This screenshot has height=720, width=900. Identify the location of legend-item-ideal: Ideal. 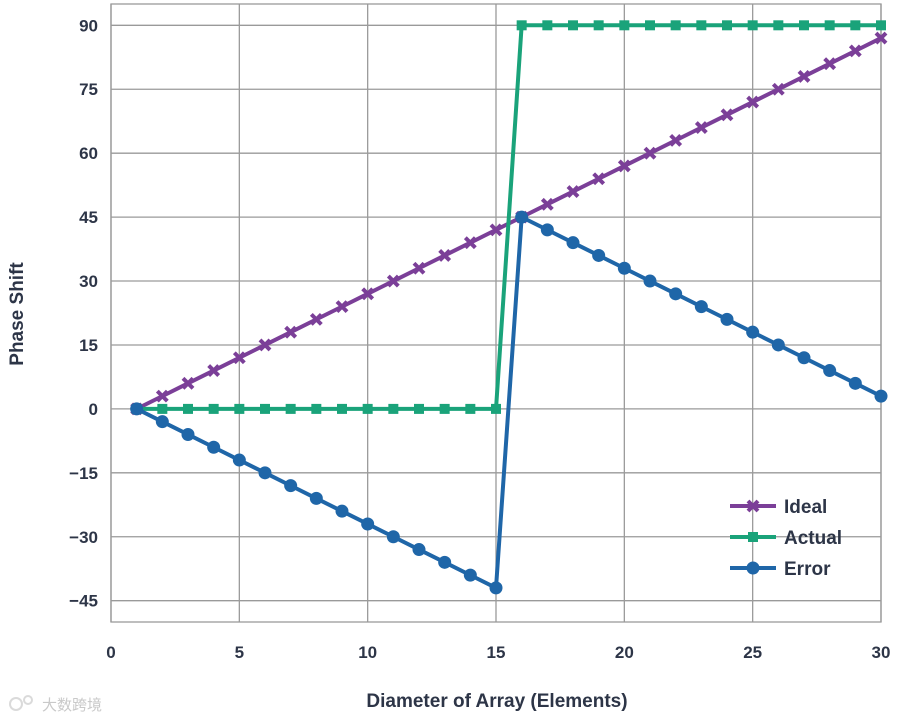
(778, 507).